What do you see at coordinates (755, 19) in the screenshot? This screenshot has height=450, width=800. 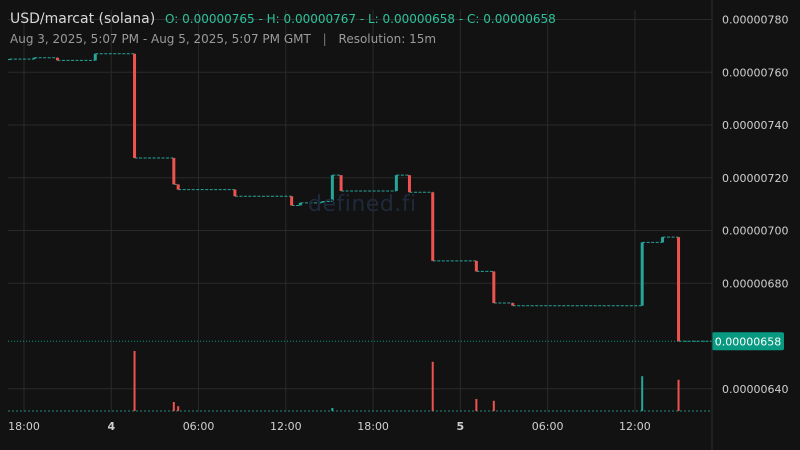 I see `y-tick-label: 0.00000780` at bounding box center [755, 19].